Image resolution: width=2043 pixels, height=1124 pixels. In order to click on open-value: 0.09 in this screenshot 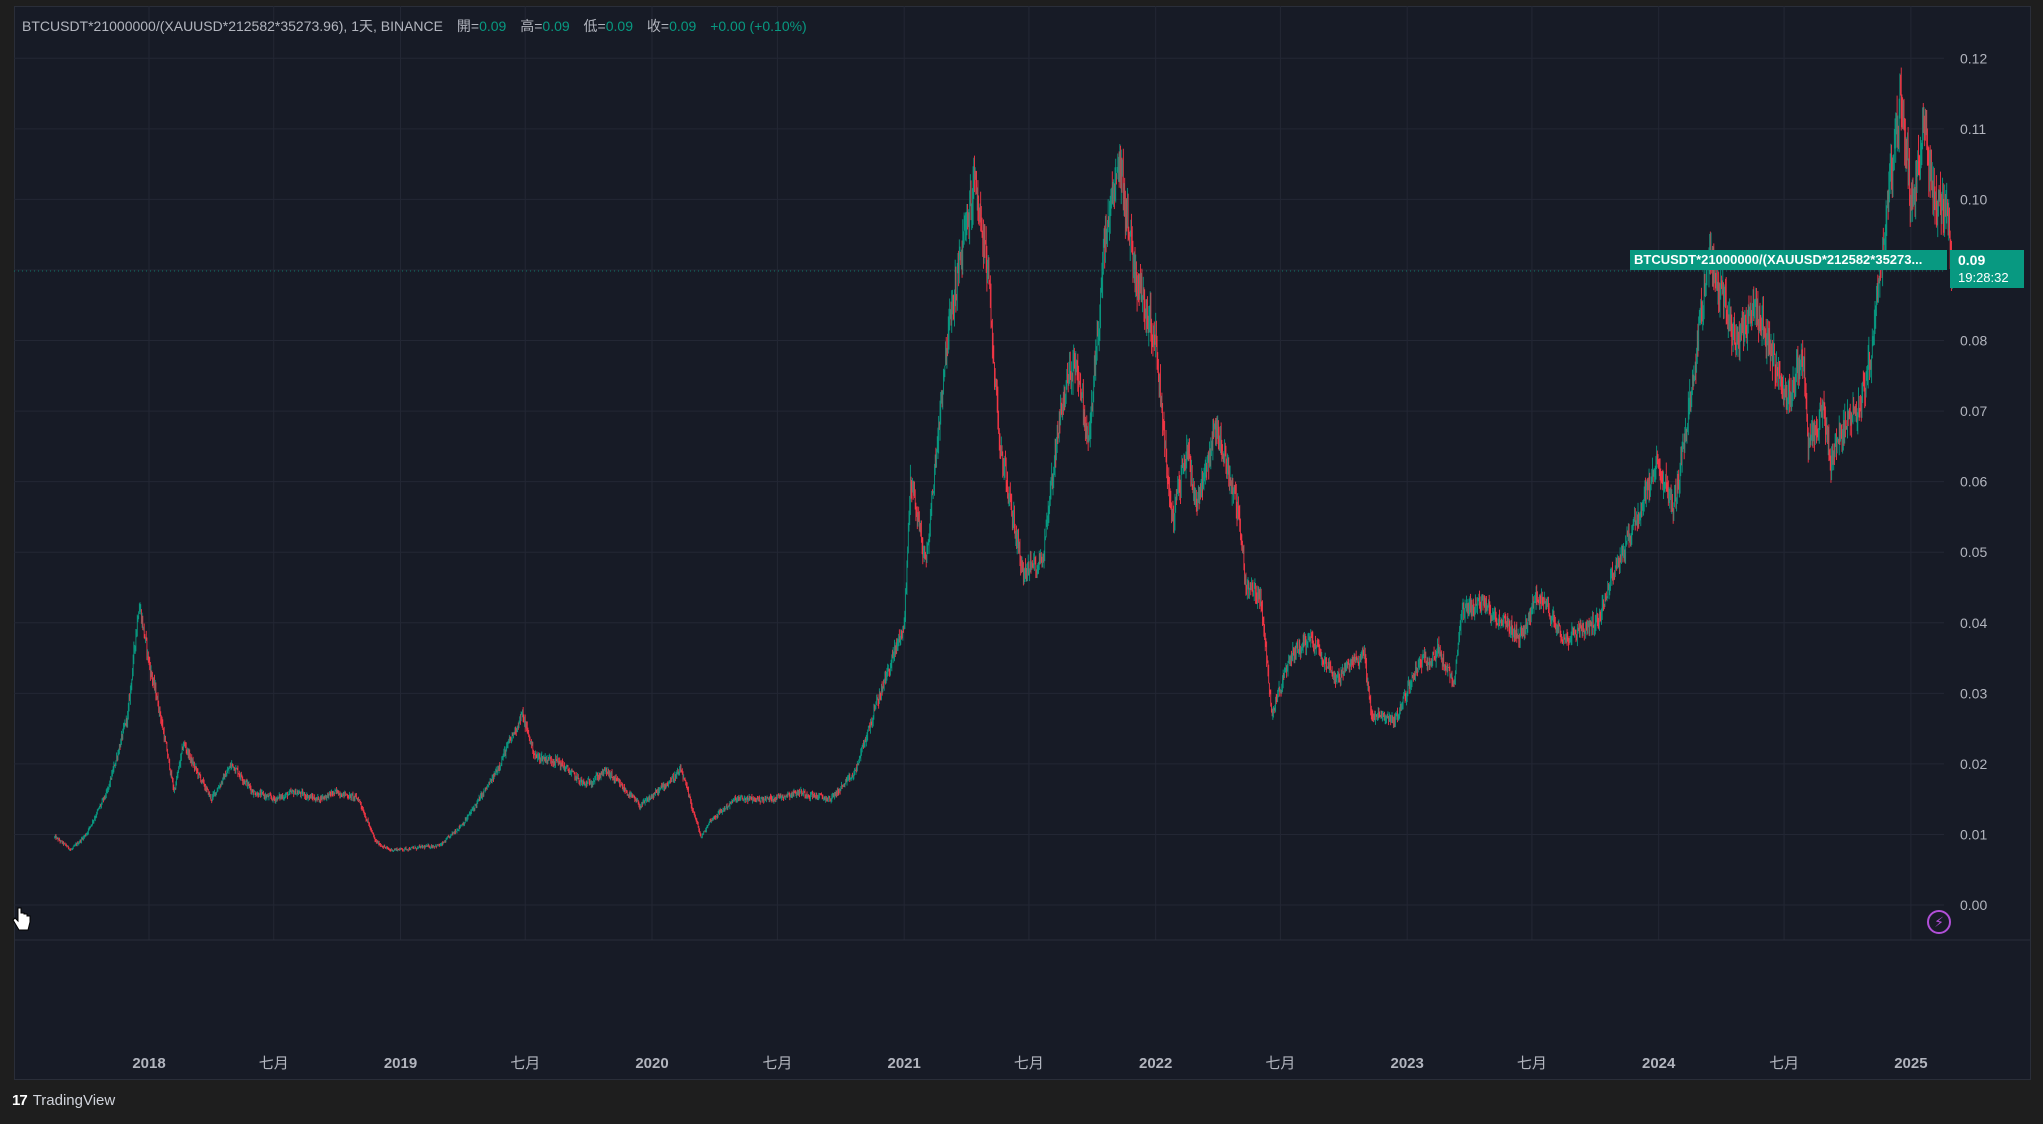, I will do `click(493, 26)`.